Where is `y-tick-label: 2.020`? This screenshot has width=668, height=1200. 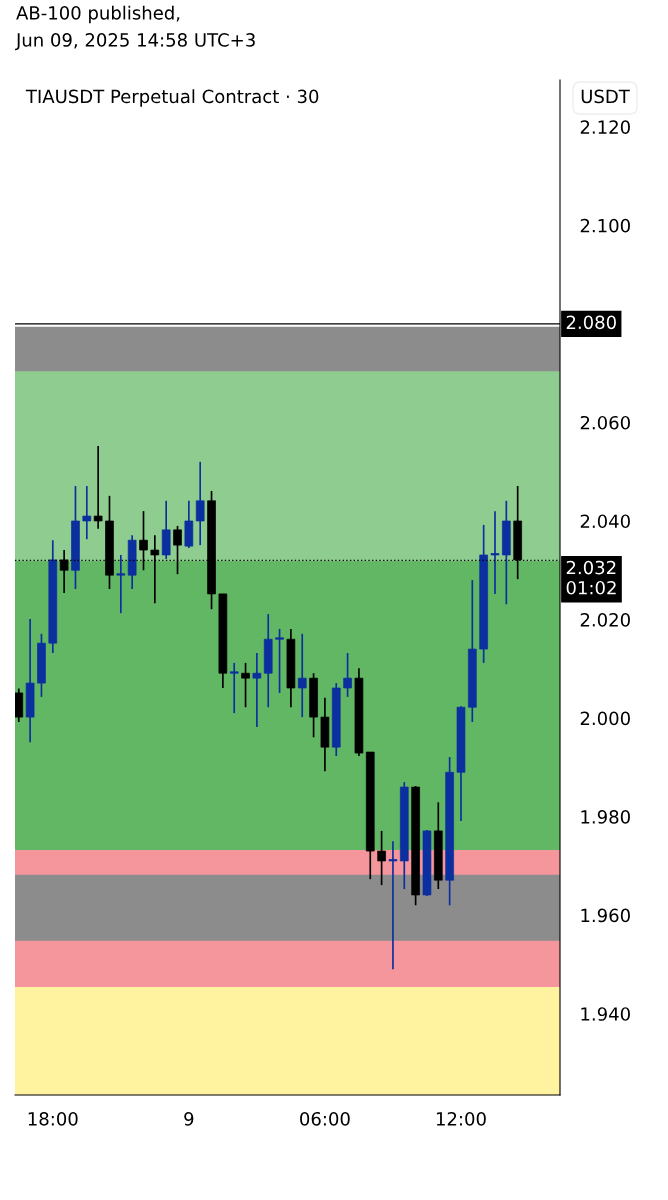 y-tick-label: 2.020 is located at coordinates (605, 619).